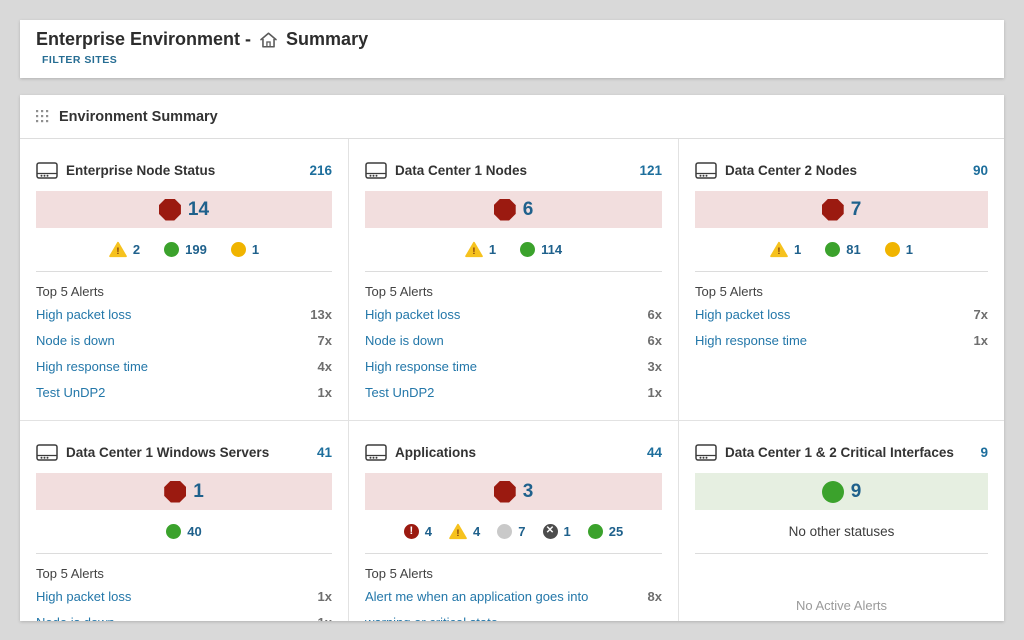  What do you see at coordinates (198, 209) in the screenshot?
I see `critical-count: 14` at bounding box center [198, 209].